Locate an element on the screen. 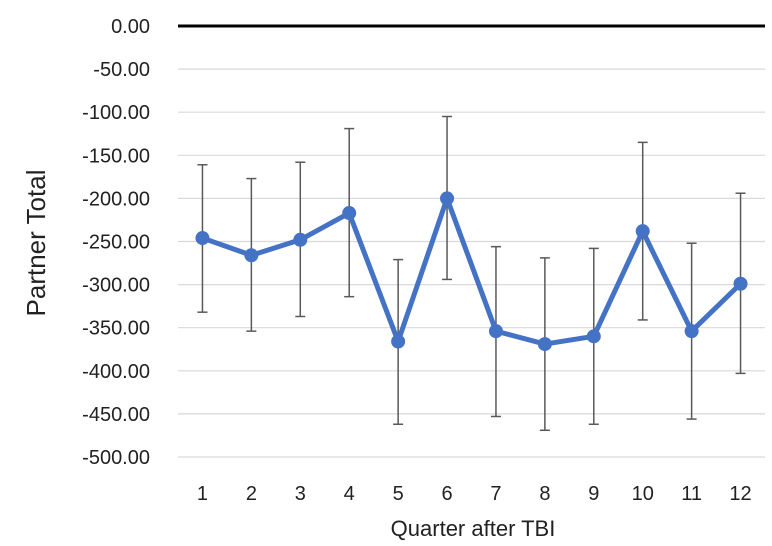  x-axis-label: Quarter after TBI is located at coordinates (473, 528).